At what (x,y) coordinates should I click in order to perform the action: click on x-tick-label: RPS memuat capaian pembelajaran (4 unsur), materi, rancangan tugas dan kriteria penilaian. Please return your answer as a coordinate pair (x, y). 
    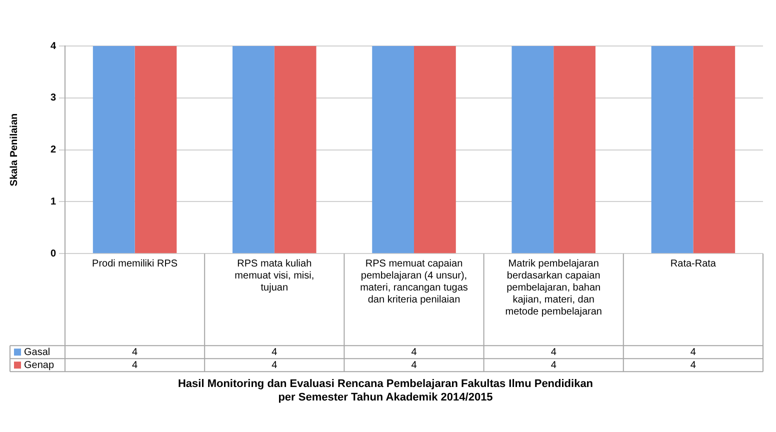
    Looking at the image, I should click on (414, 282).